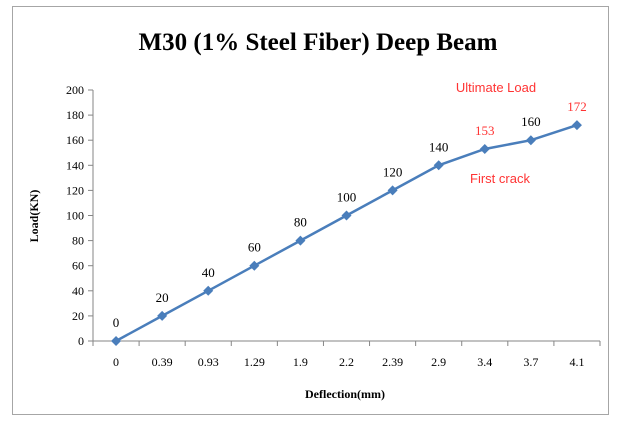  I want to click on data-label: 100, so click(347, 197).